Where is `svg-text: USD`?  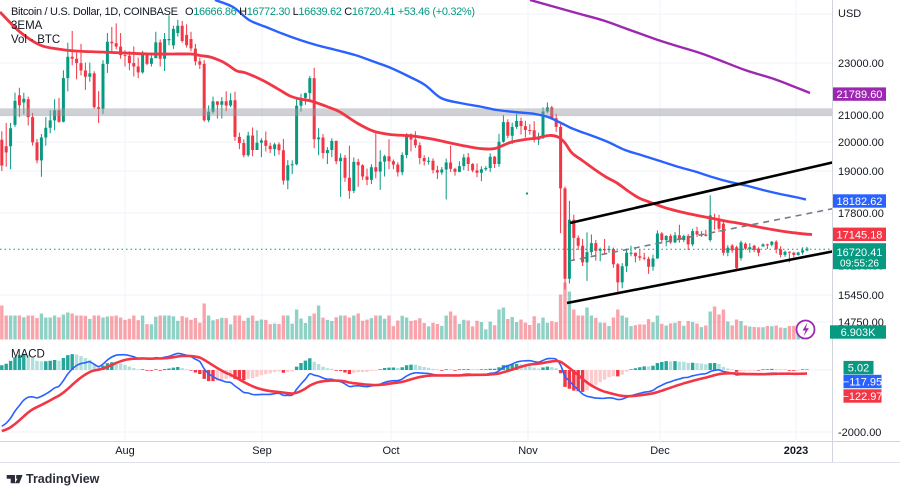
svg-text: USD is located at coordinates (849, 14).